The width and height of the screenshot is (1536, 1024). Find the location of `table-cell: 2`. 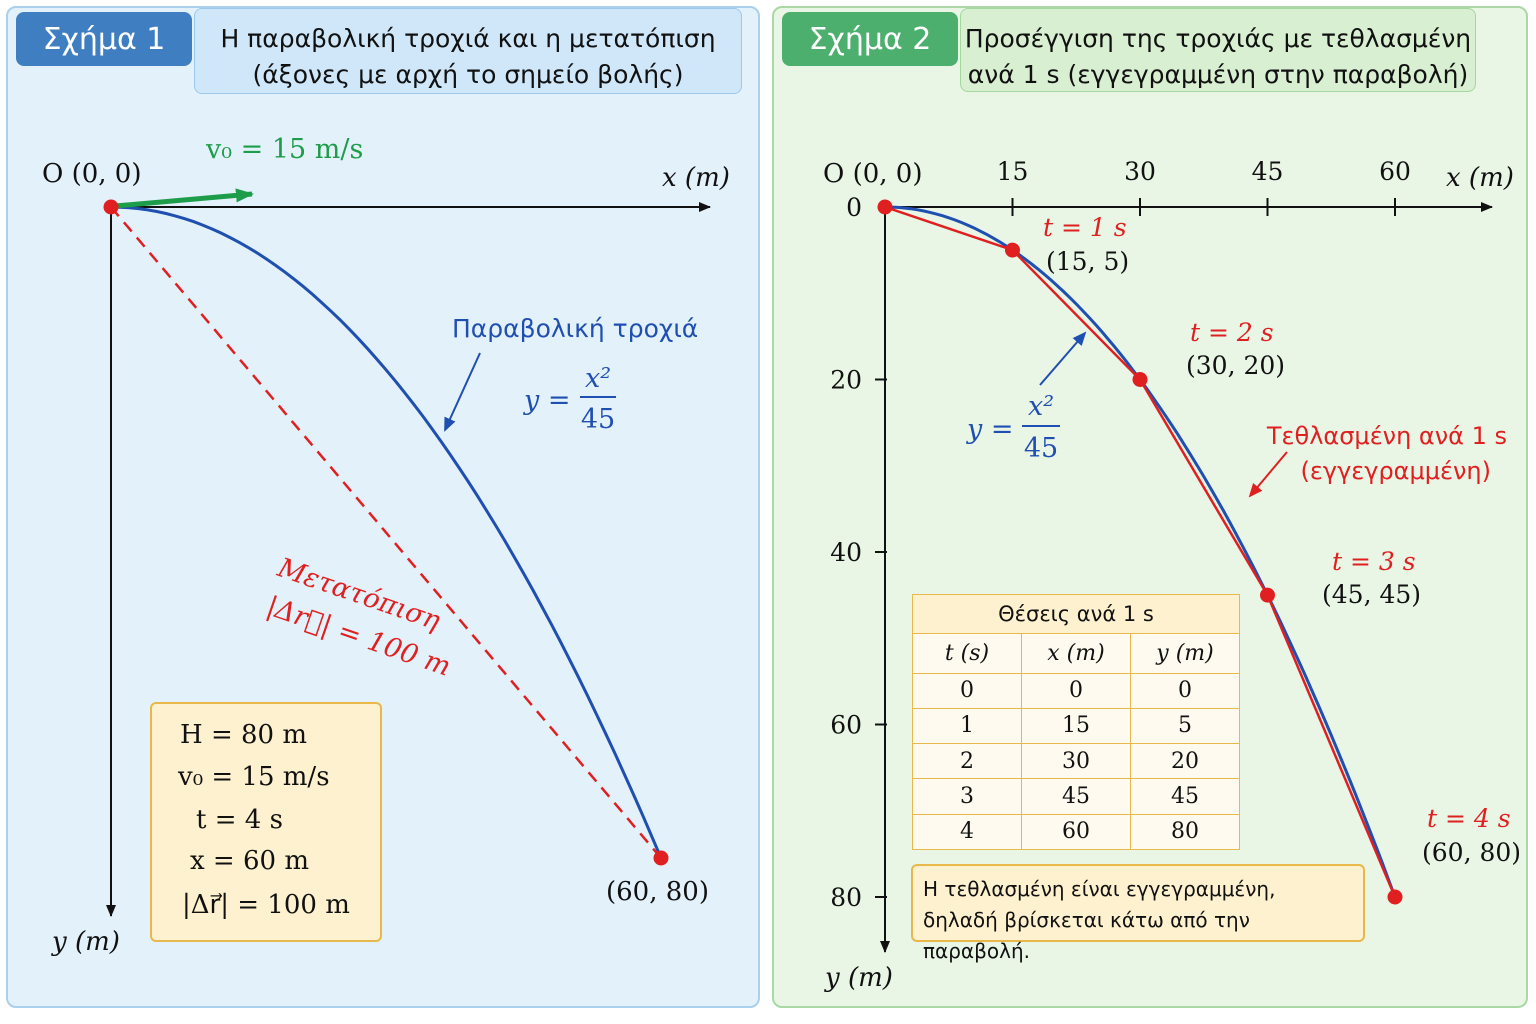

table-cell: 2 is located at coordinates (967, 761).